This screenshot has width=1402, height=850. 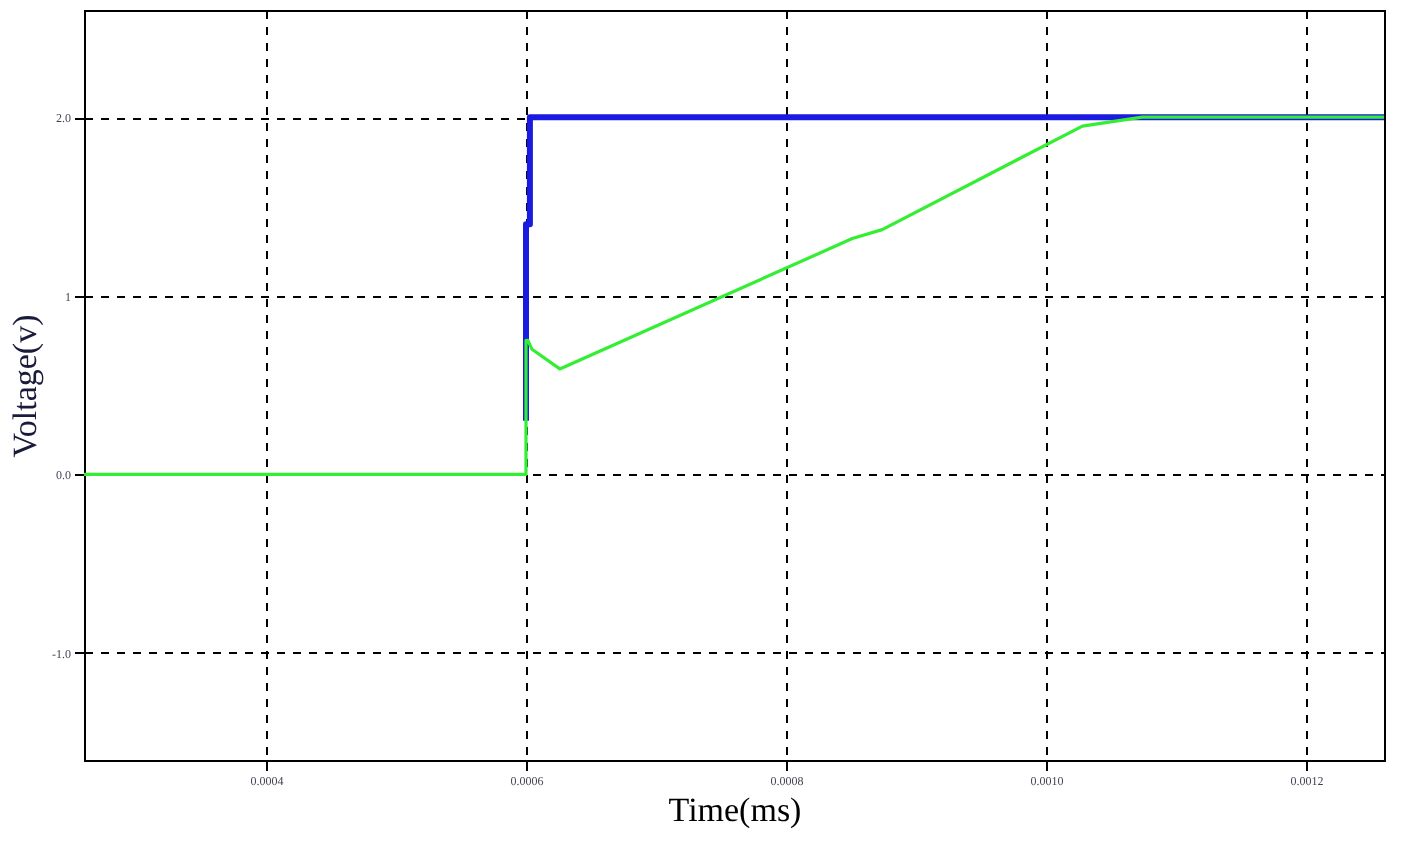 What do you see at coordinates (735, 810) in the screenshot?
I see `x-axis-title: Time(ms)` at bounding box center [735, 810].